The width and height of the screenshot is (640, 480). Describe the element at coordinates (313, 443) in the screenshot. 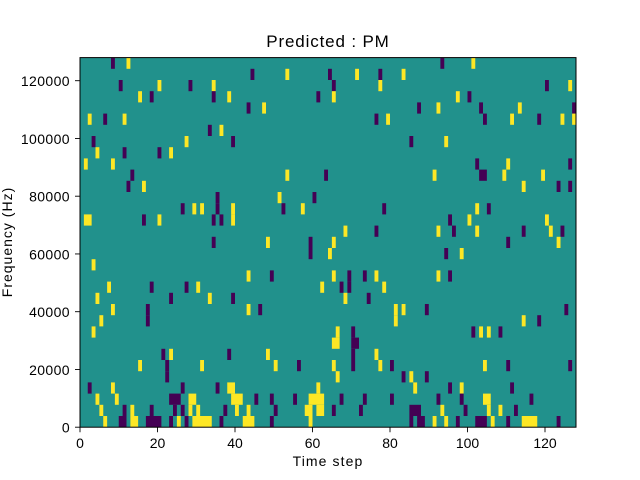

I see `svg-text: 60` at that location.